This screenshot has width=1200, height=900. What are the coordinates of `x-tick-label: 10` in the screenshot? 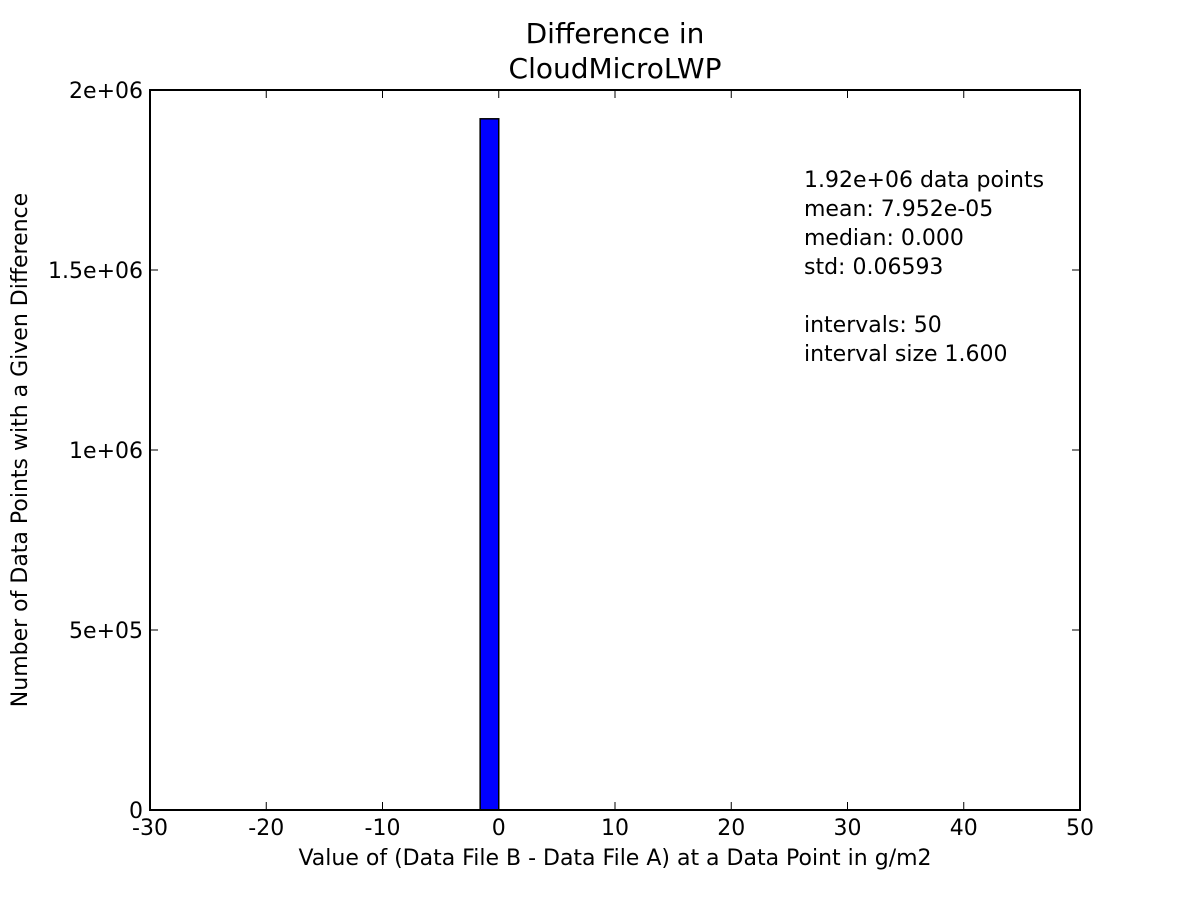 It's located at (615, 828).